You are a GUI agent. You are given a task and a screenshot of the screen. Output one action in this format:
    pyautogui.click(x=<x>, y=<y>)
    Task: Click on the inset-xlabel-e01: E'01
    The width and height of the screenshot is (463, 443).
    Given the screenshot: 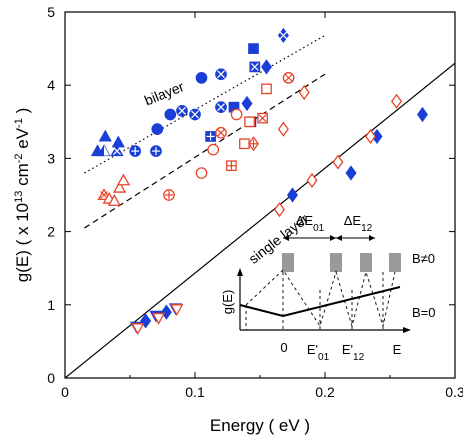 What is the action you would take?
    pyautogui.click(x=318, y=352)
    